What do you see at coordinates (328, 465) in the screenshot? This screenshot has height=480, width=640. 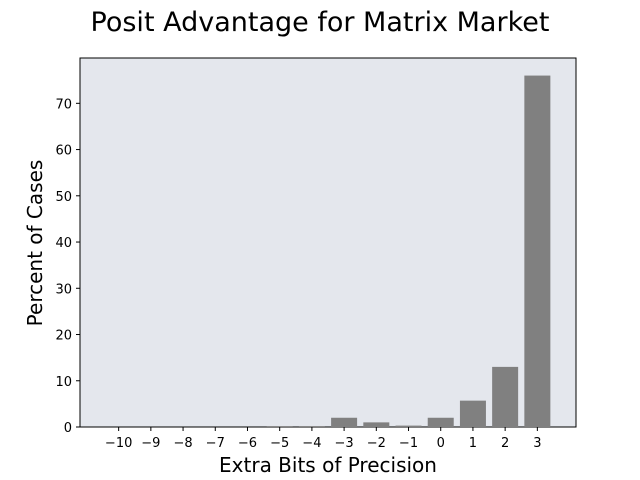 I see `x-axis-label: Extra Bits of Precision` at bounding box center [328, 465].